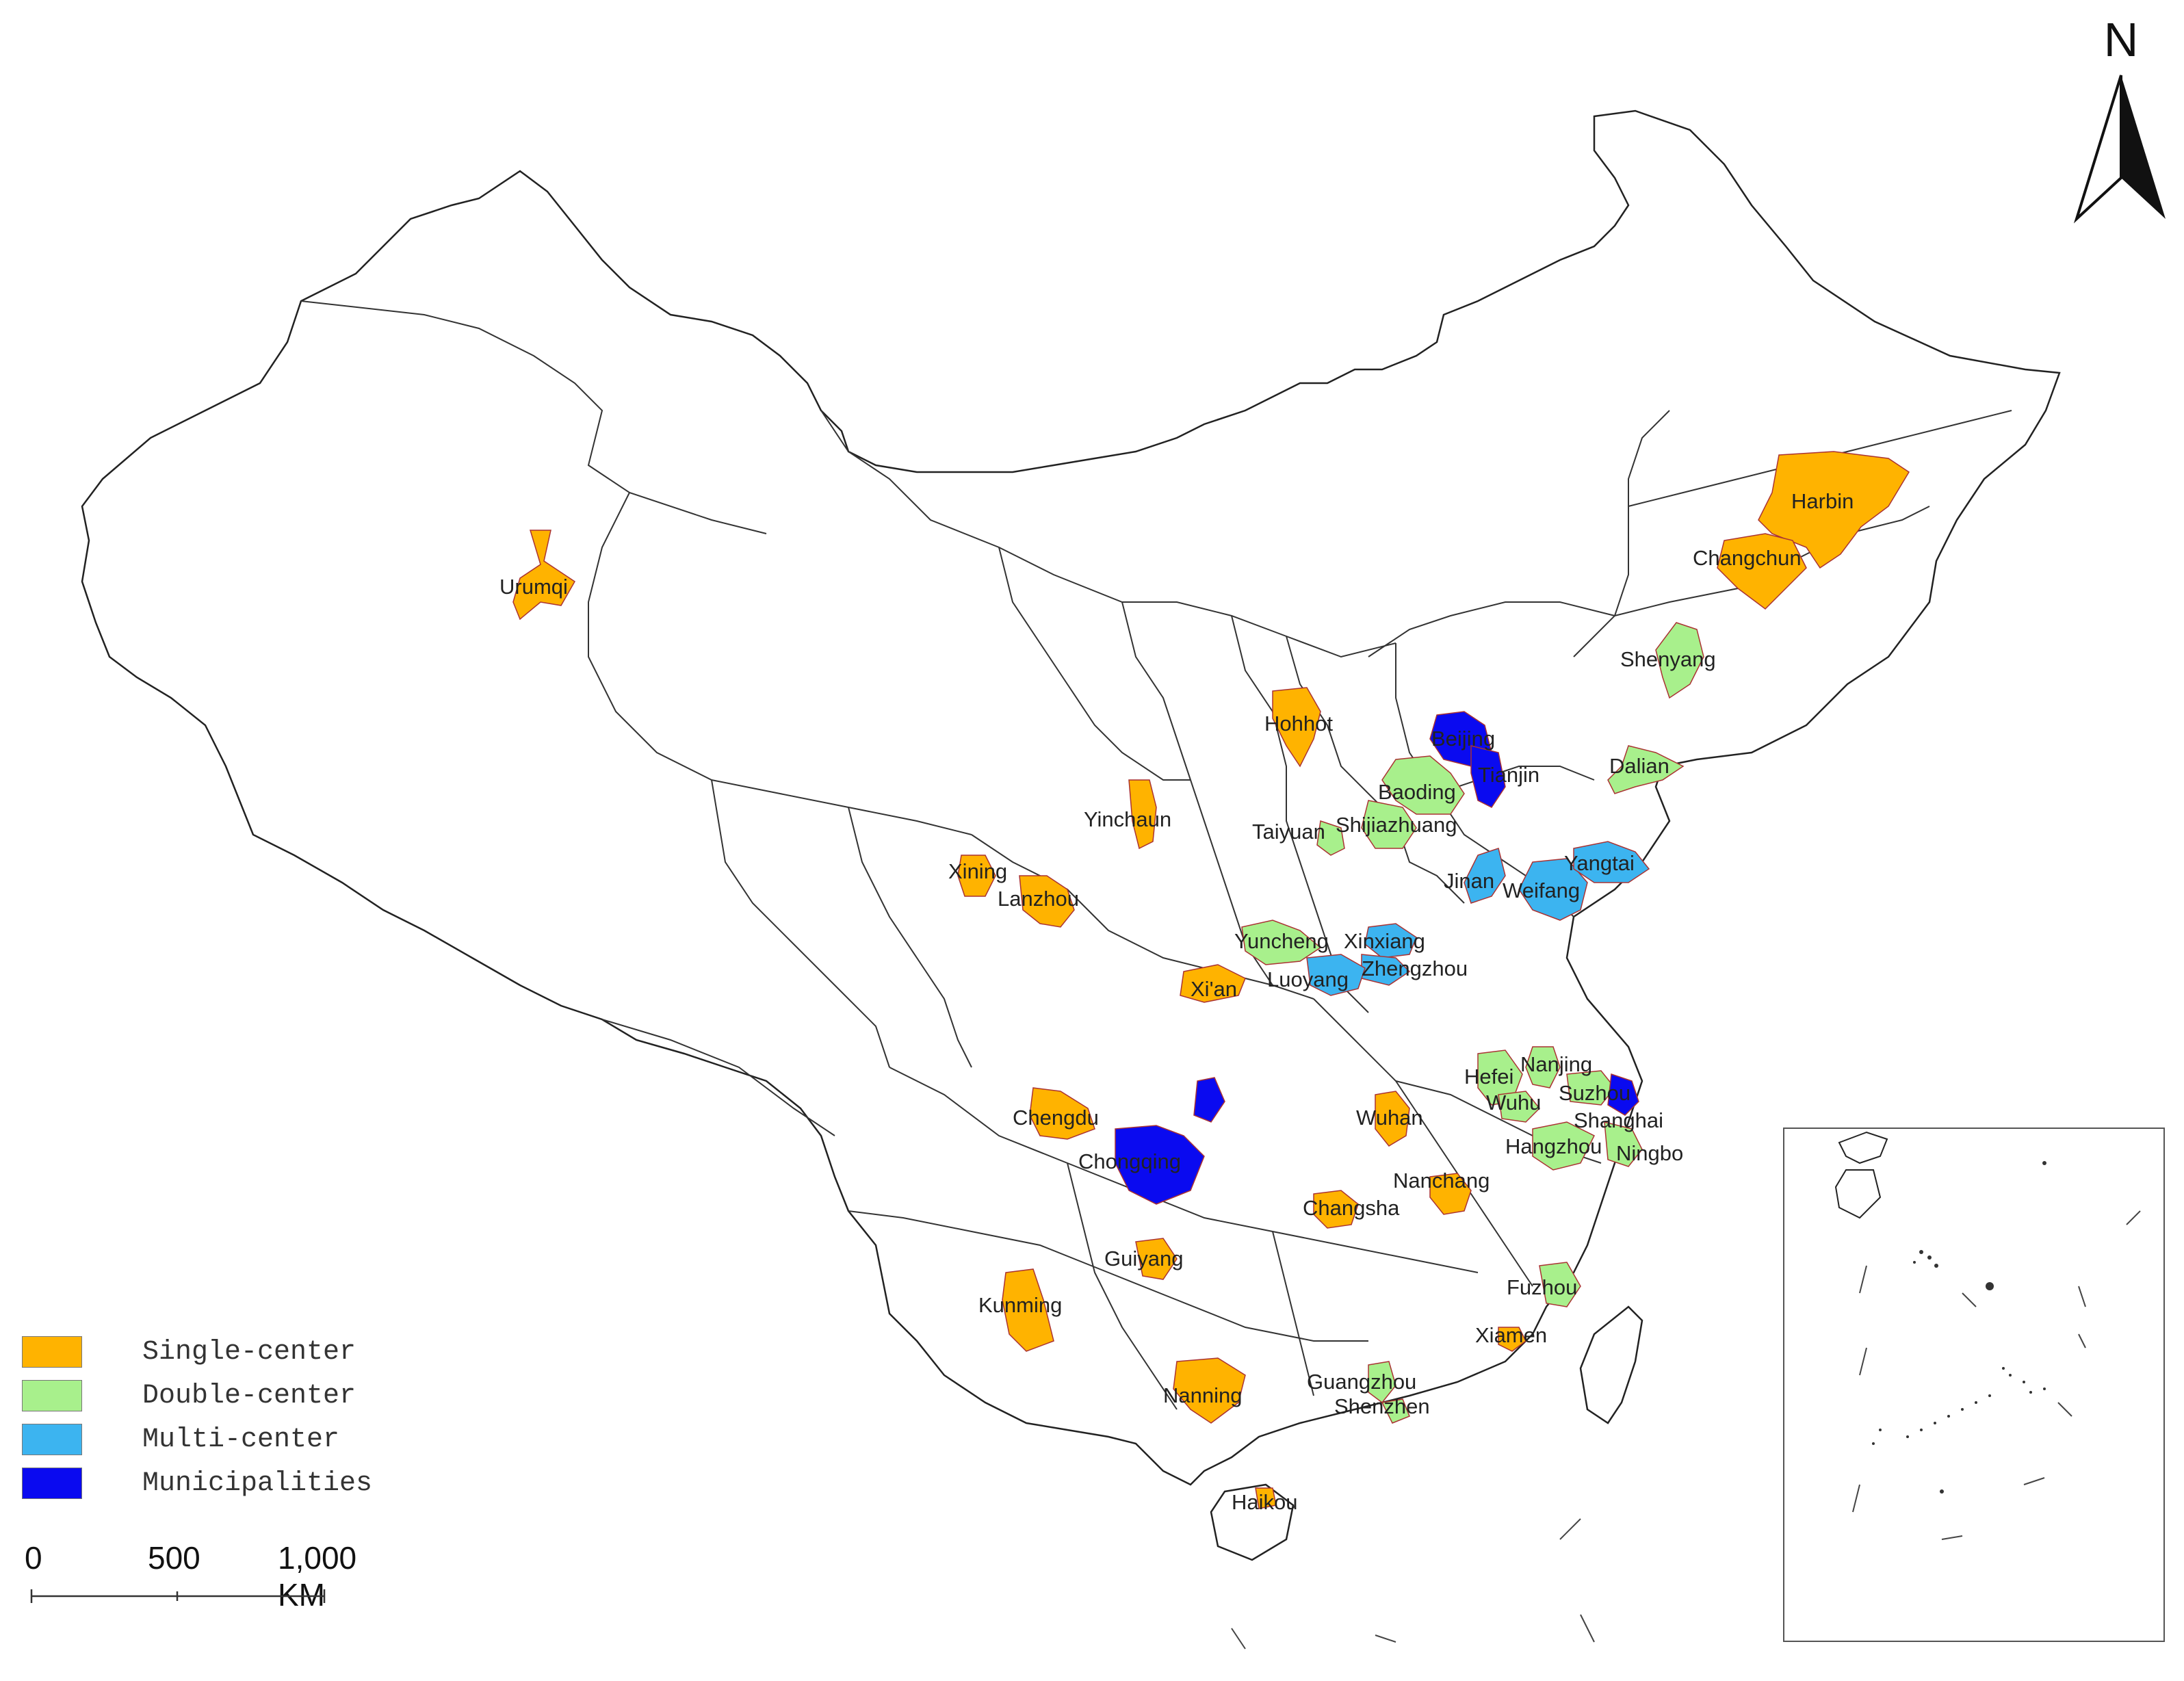 The height and width of the screenshot is (1681, 2184). What do you see at coordinates (1639, 766) in the screenshot?
I see `label-dalian: Dalian` at bounding box center [1639, 766].